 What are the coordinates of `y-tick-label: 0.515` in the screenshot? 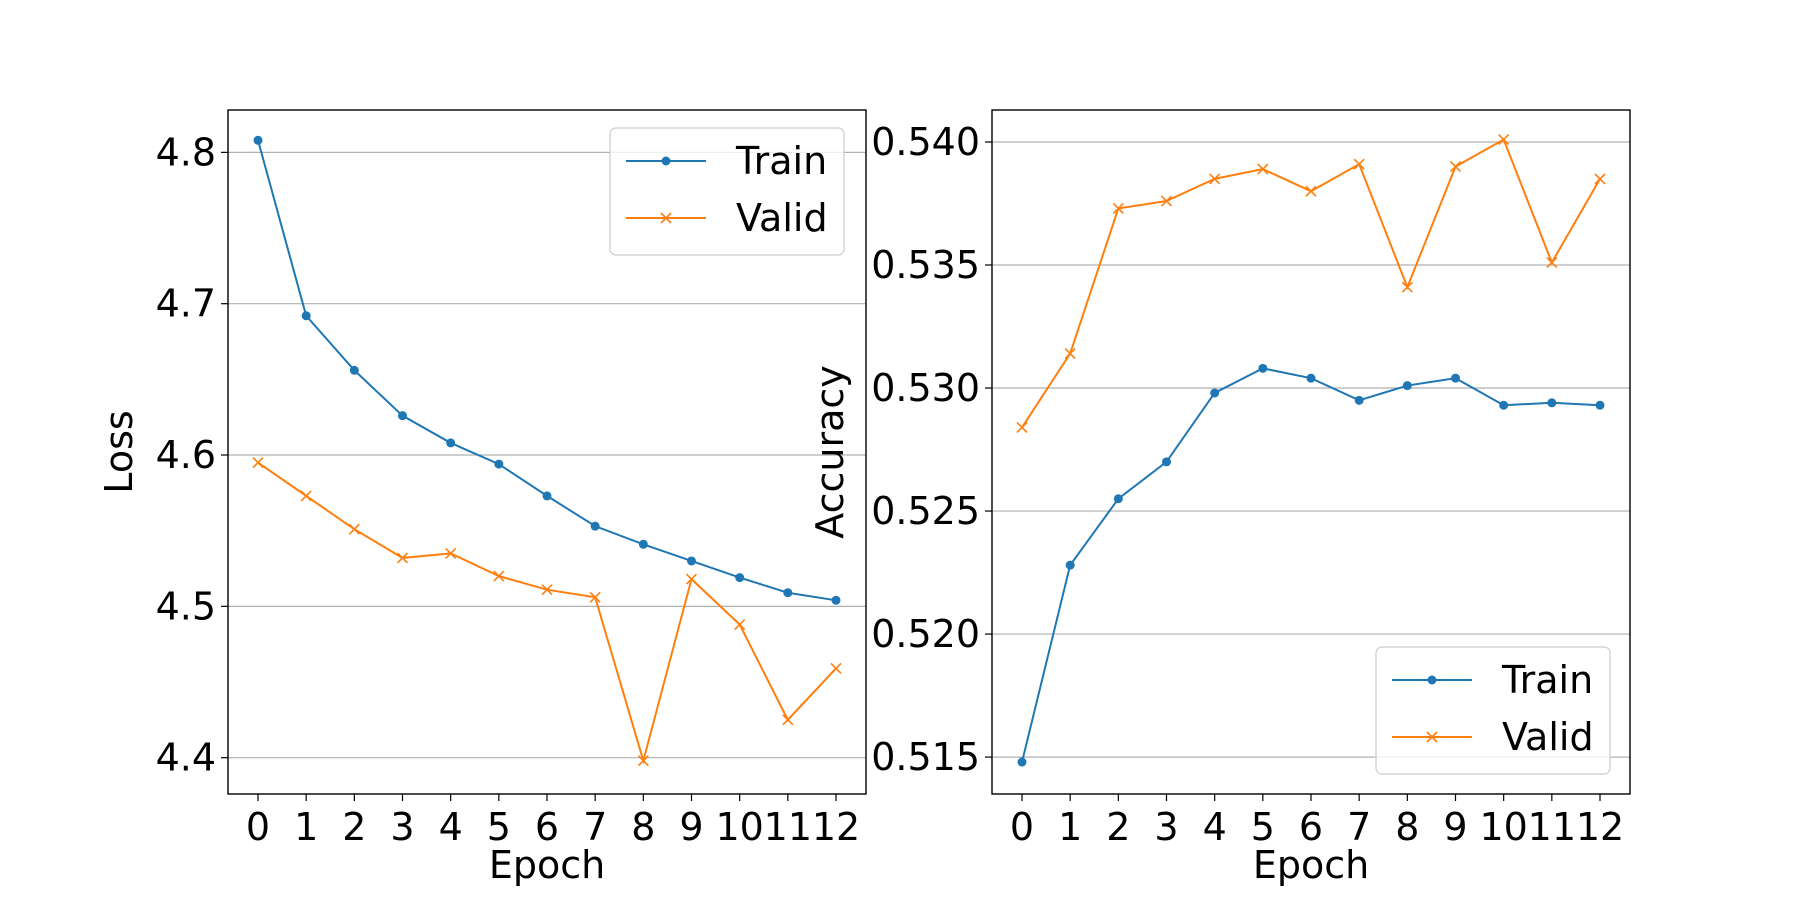 It's located at (925, 757).